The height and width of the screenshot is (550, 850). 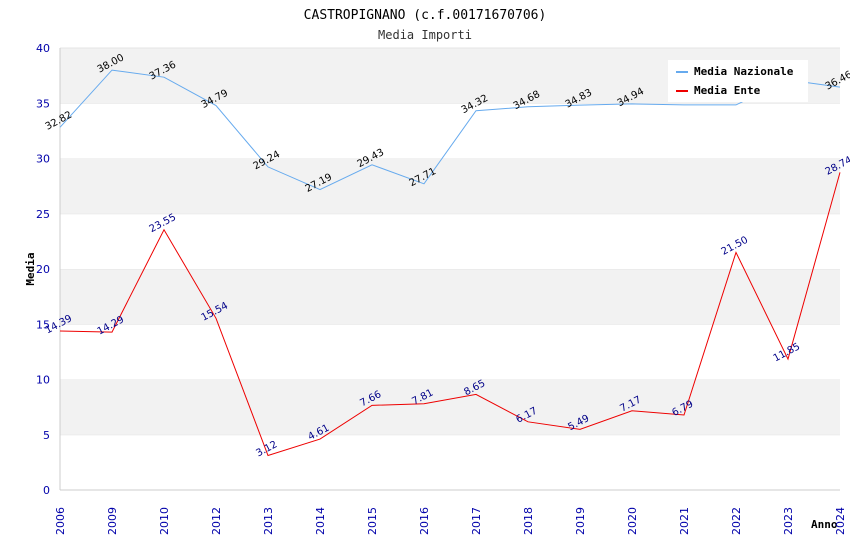 What do you see at coordinates (684, 521) in the screenshot?
I see `x-tick-label: 2021` at bounding box center [684, 521].